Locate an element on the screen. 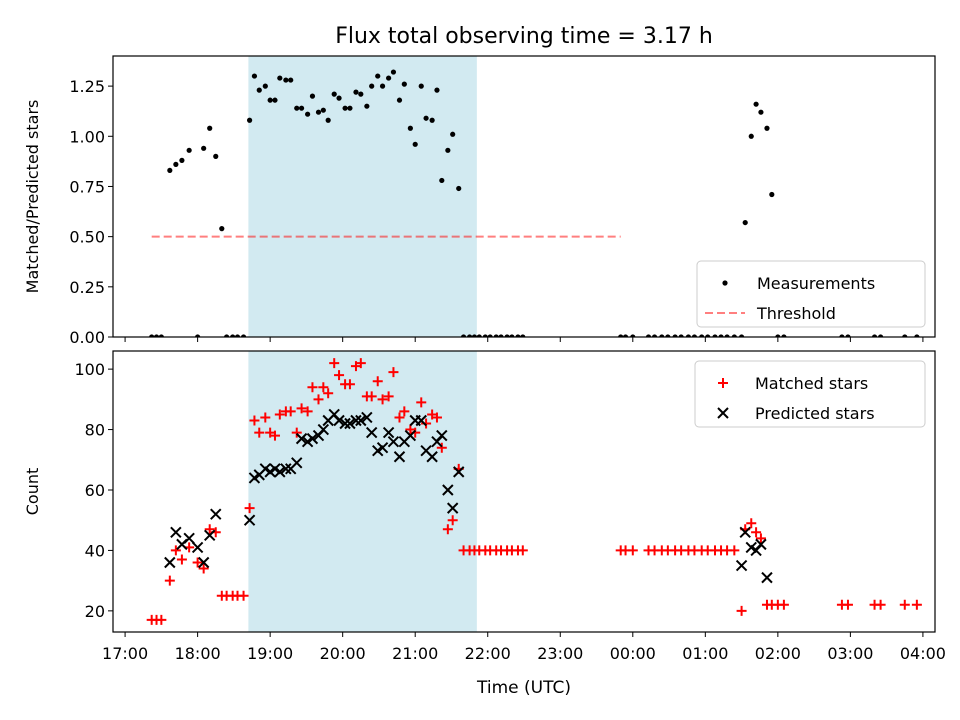 This screenshot has width=960, height=720. figure-title: Flux total observing time = 3.17 h is located at coordinates (524, 36).